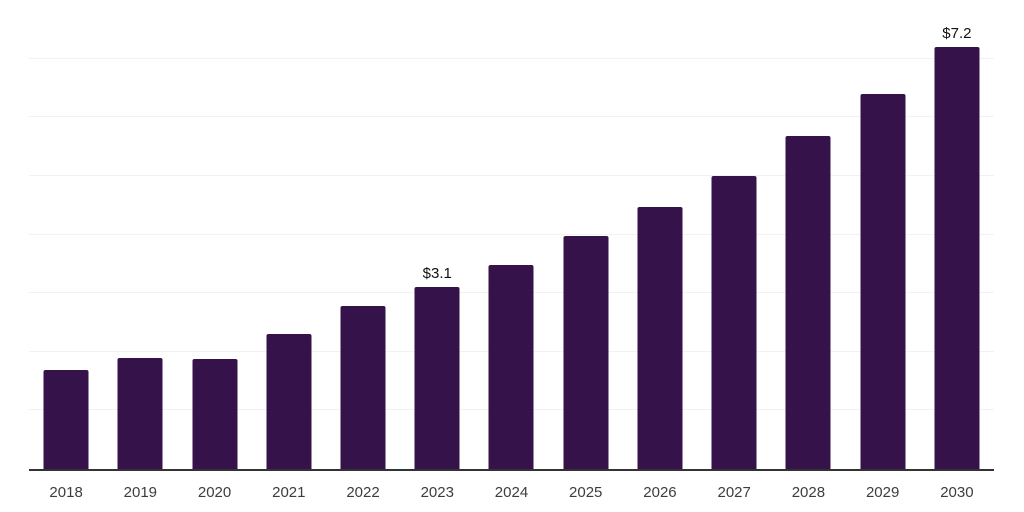 This screenshot has height=512, width=1024. I want to click on bar-slot-2020, so click(214, 234).